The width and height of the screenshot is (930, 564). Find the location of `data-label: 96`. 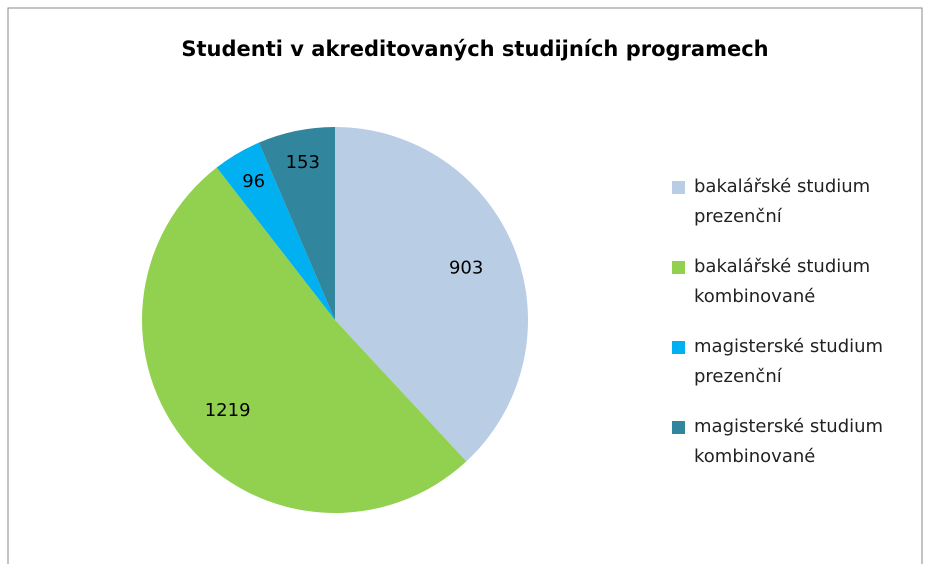

data-label: 96 is located at coordinates (253, 181).